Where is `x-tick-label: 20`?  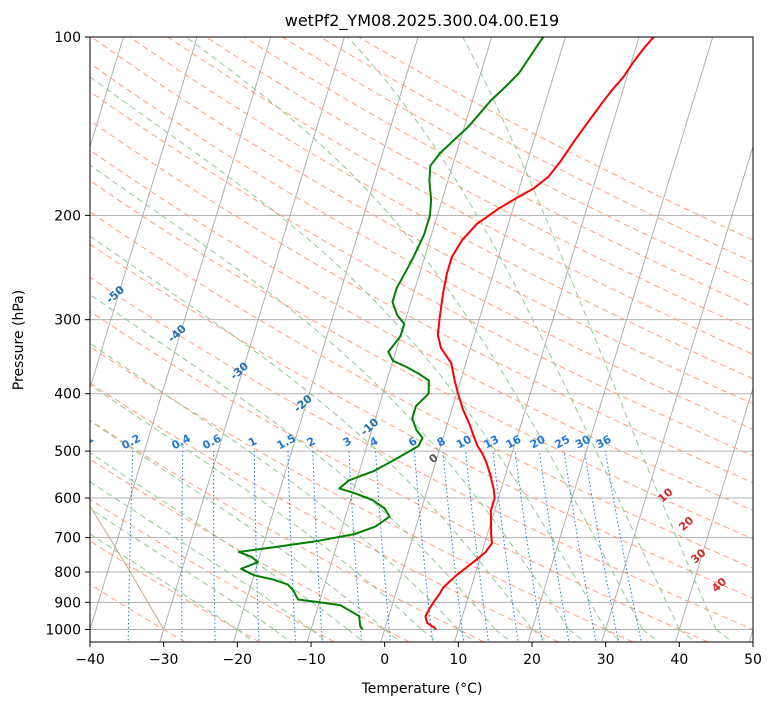
x-tick-label: 20 is located at coordinates (532, 660).